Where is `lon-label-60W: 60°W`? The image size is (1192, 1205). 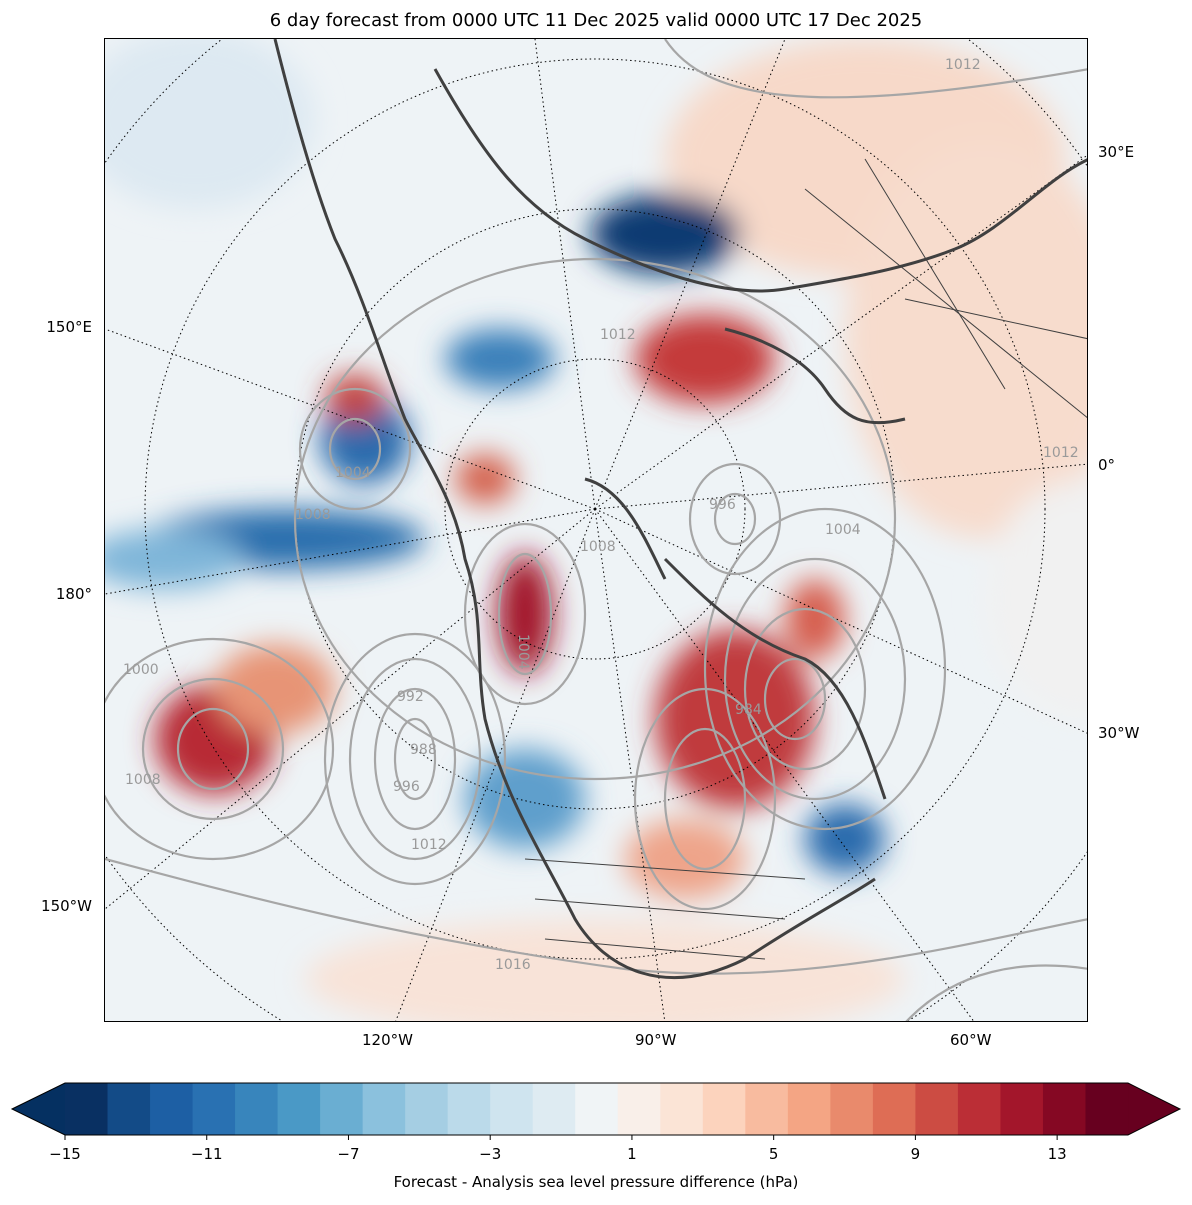 lon-label-60W: 60°W is located at coordinates (971, 1040).